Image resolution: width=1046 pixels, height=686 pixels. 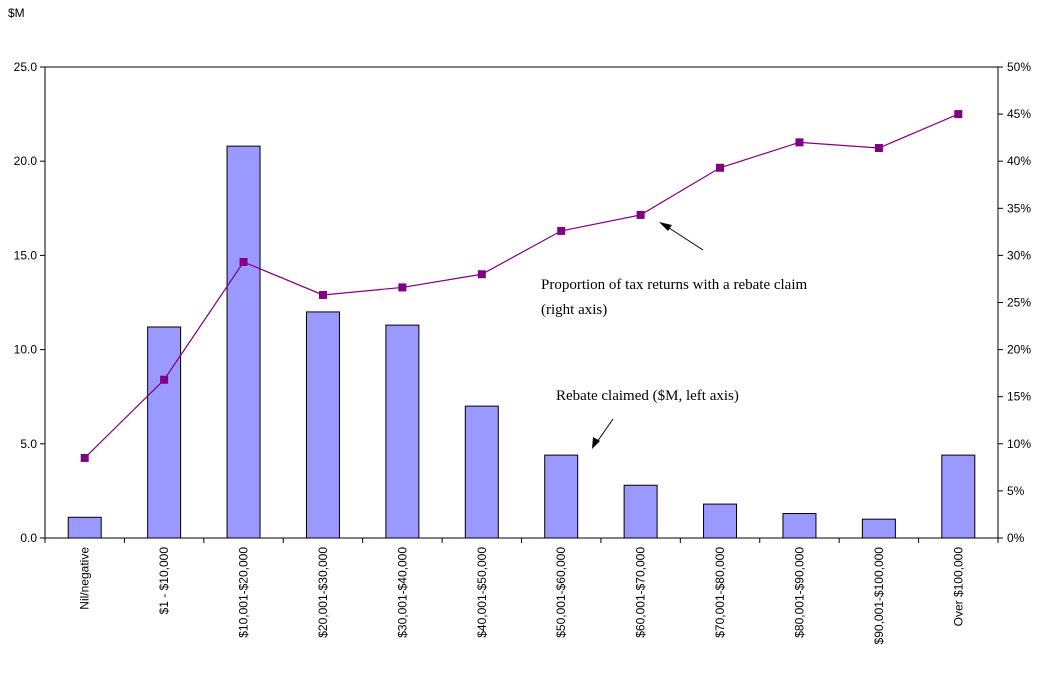 I want to click on left-axis-tick-label: 20.0, so click(x=26, y=161).